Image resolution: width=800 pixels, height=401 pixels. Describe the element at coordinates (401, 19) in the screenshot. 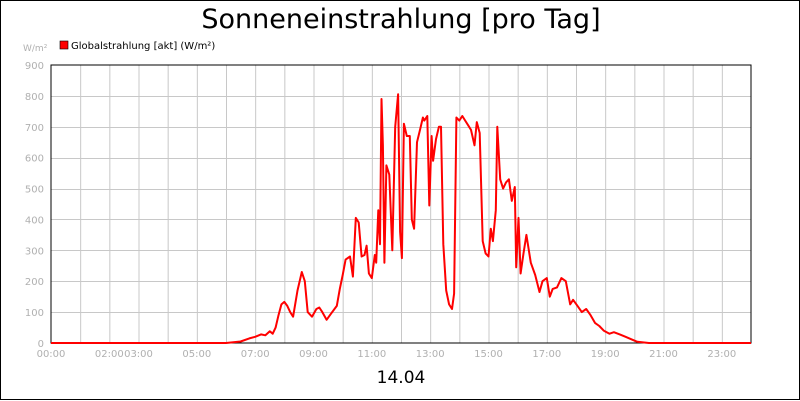

I see `chart-title: Sonneneinstrahlung [pro Tag]` at that location.